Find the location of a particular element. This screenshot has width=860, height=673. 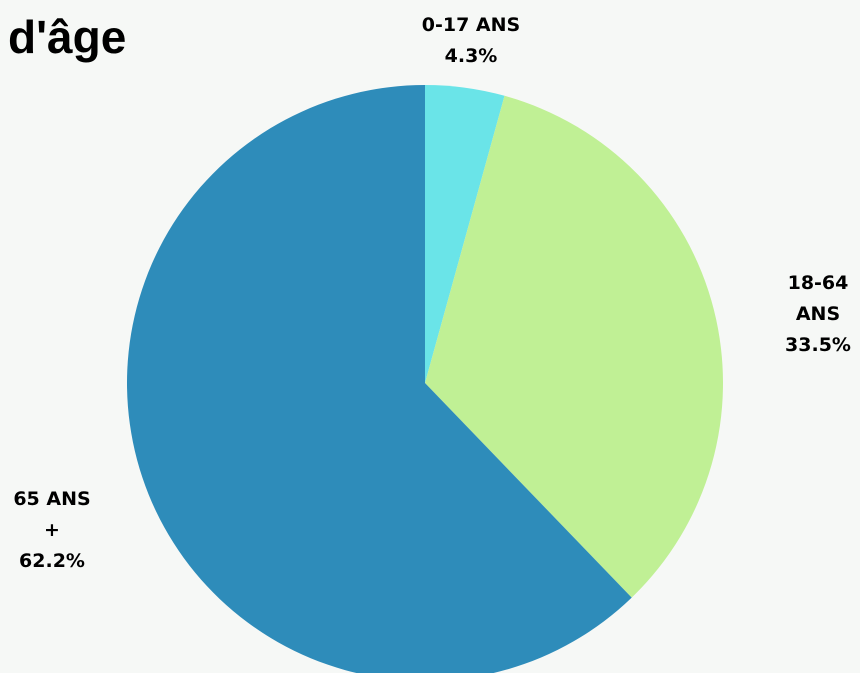

slice-category-label: 65 ANS is located at coordinates (51, 499).